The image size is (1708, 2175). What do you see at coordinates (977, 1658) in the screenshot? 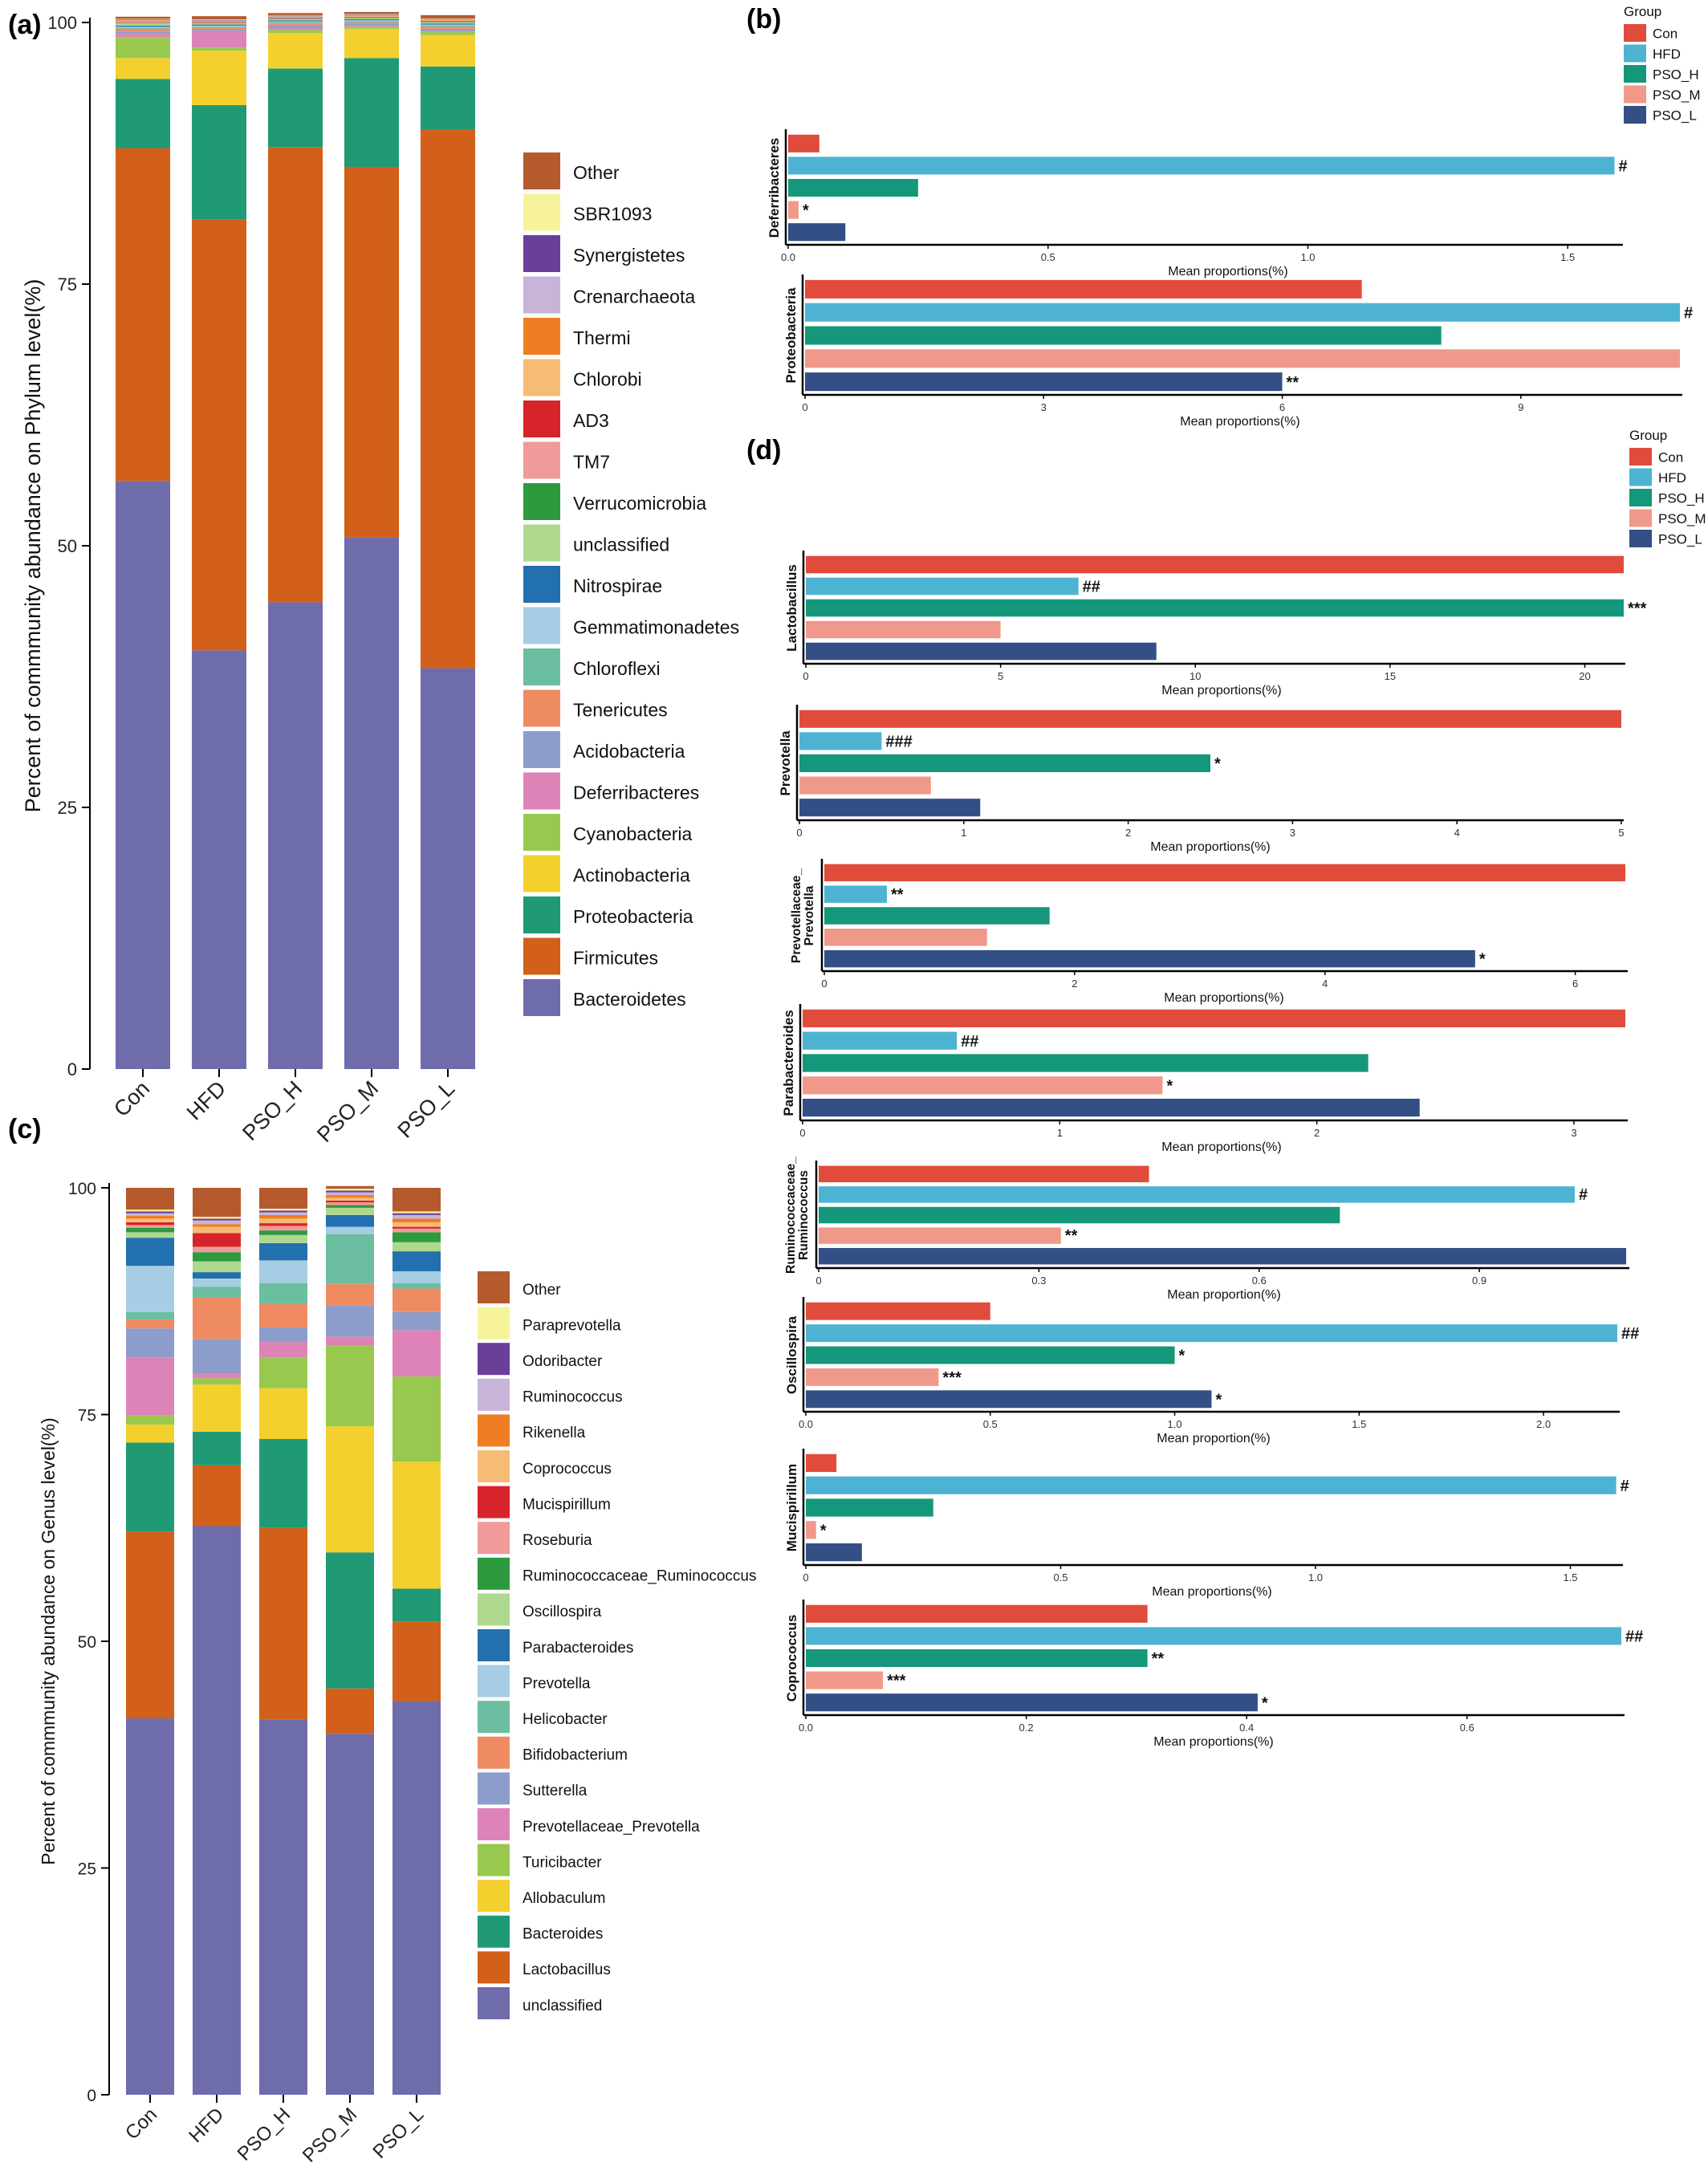
I see `bar-coprococcus-pso-h` at bounding box center [977, 1658].